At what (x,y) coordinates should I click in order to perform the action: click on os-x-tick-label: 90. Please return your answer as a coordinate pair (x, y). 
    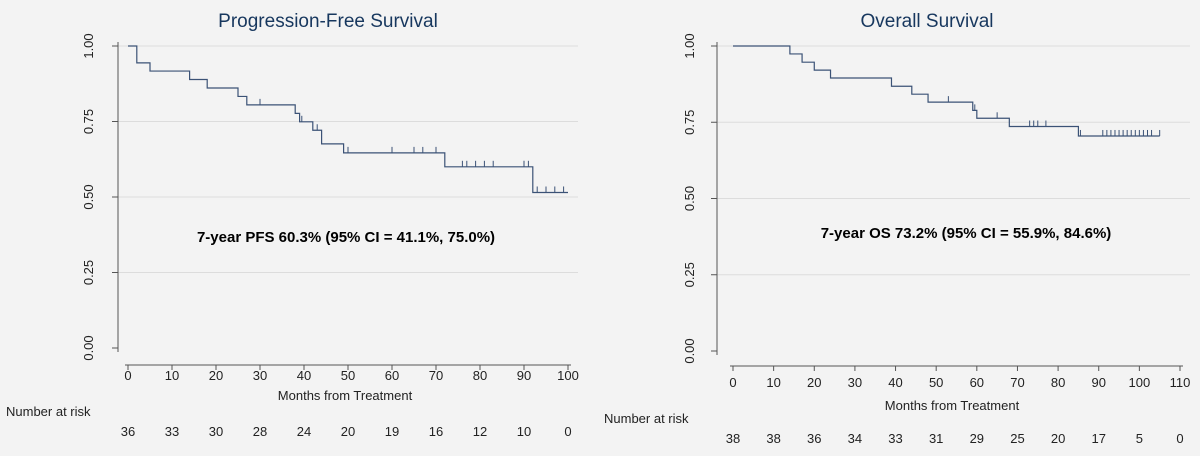
    Looking at the image, I should click on (1098, 382).